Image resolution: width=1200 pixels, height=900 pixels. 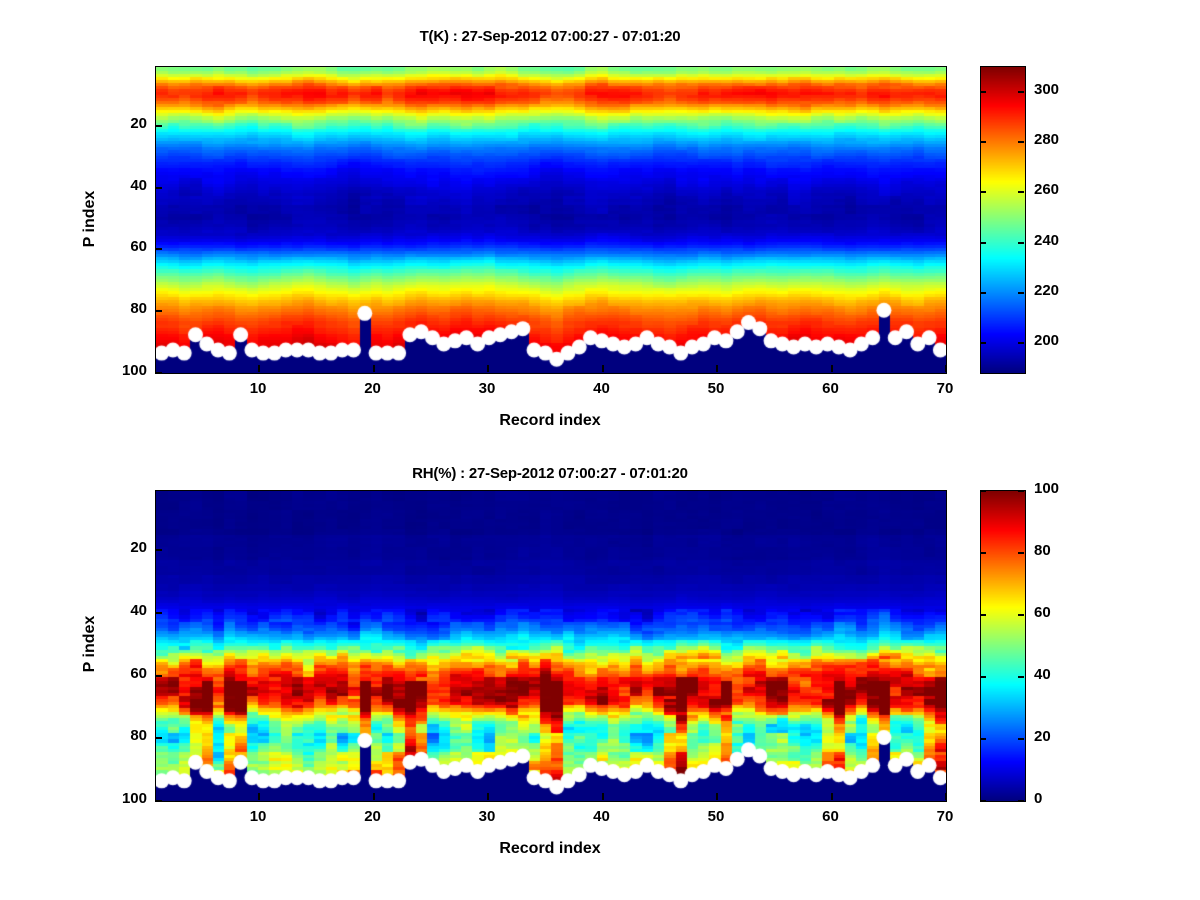 I want to click on colorbar-tick-label: 60, so click(x=1042, y=612).